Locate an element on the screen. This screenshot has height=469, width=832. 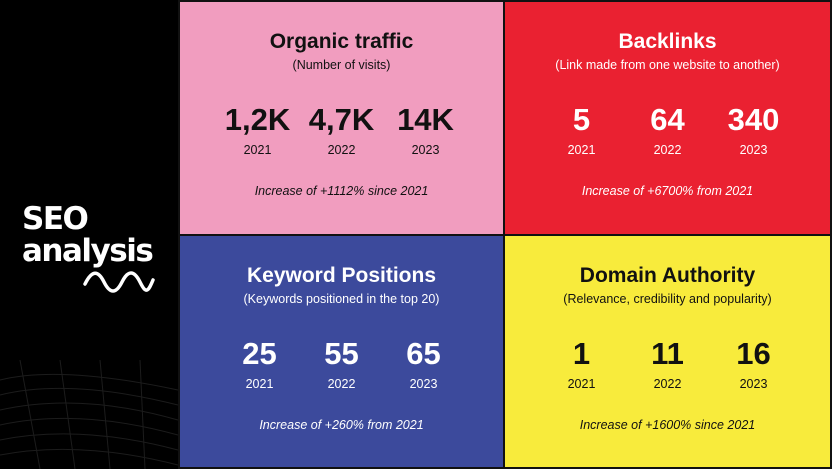
domain-authority-stats: 1 2021 11 2022 16 2023 is located at coordinates (667, 363).